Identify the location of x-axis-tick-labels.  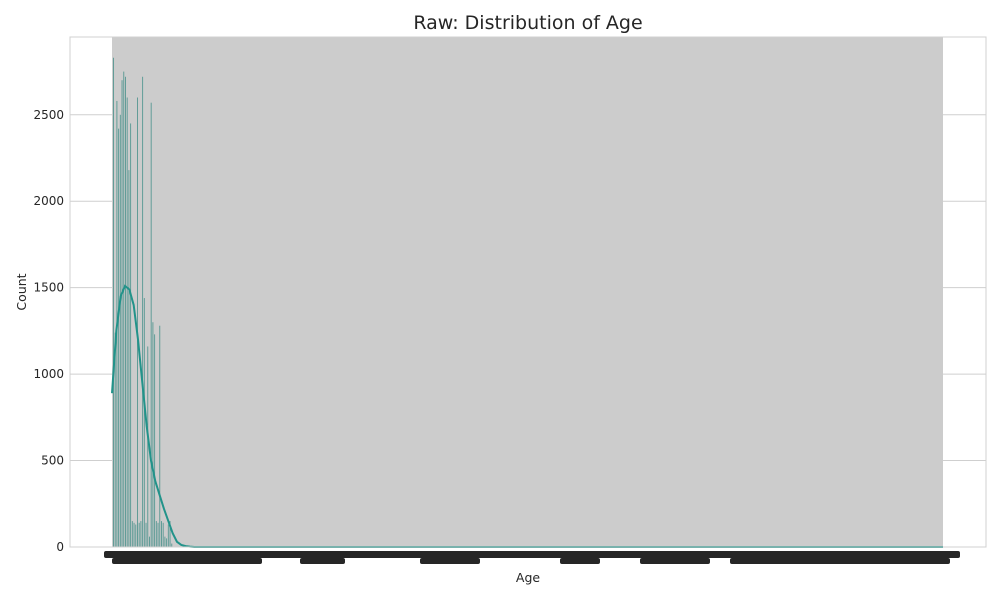
(532, 557).